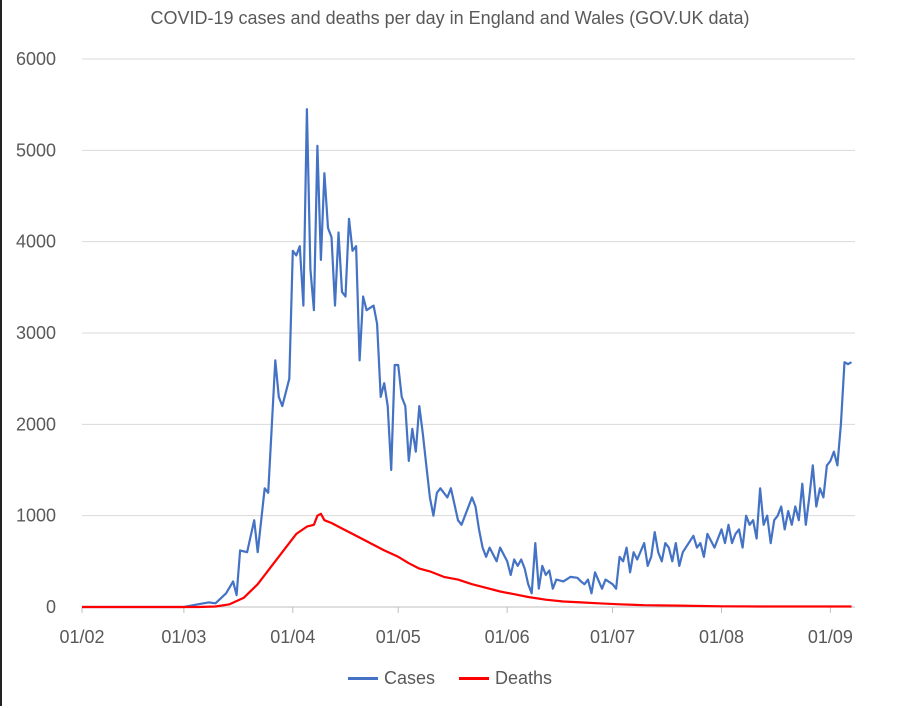  I want to click on y-axis-ticks: 0 1000 2000 3000 4000 5000 6000, so click(36, 333).